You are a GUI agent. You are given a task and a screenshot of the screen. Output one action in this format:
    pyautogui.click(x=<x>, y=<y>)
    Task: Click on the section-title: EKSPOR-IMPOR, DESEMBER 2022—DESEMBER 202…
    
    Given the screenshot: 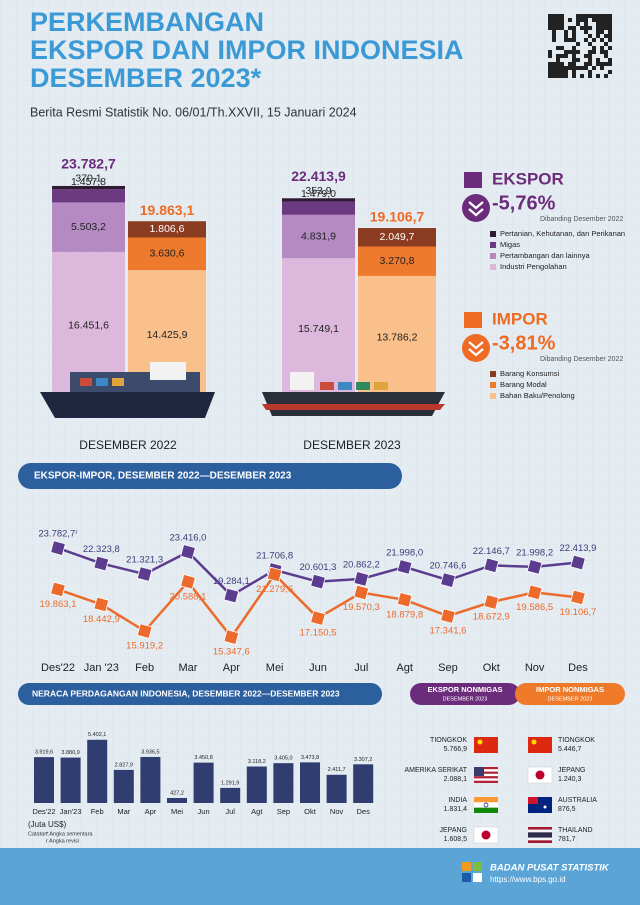 What is the action you would take?
    pyautogui.click(x=163, y=476)
    